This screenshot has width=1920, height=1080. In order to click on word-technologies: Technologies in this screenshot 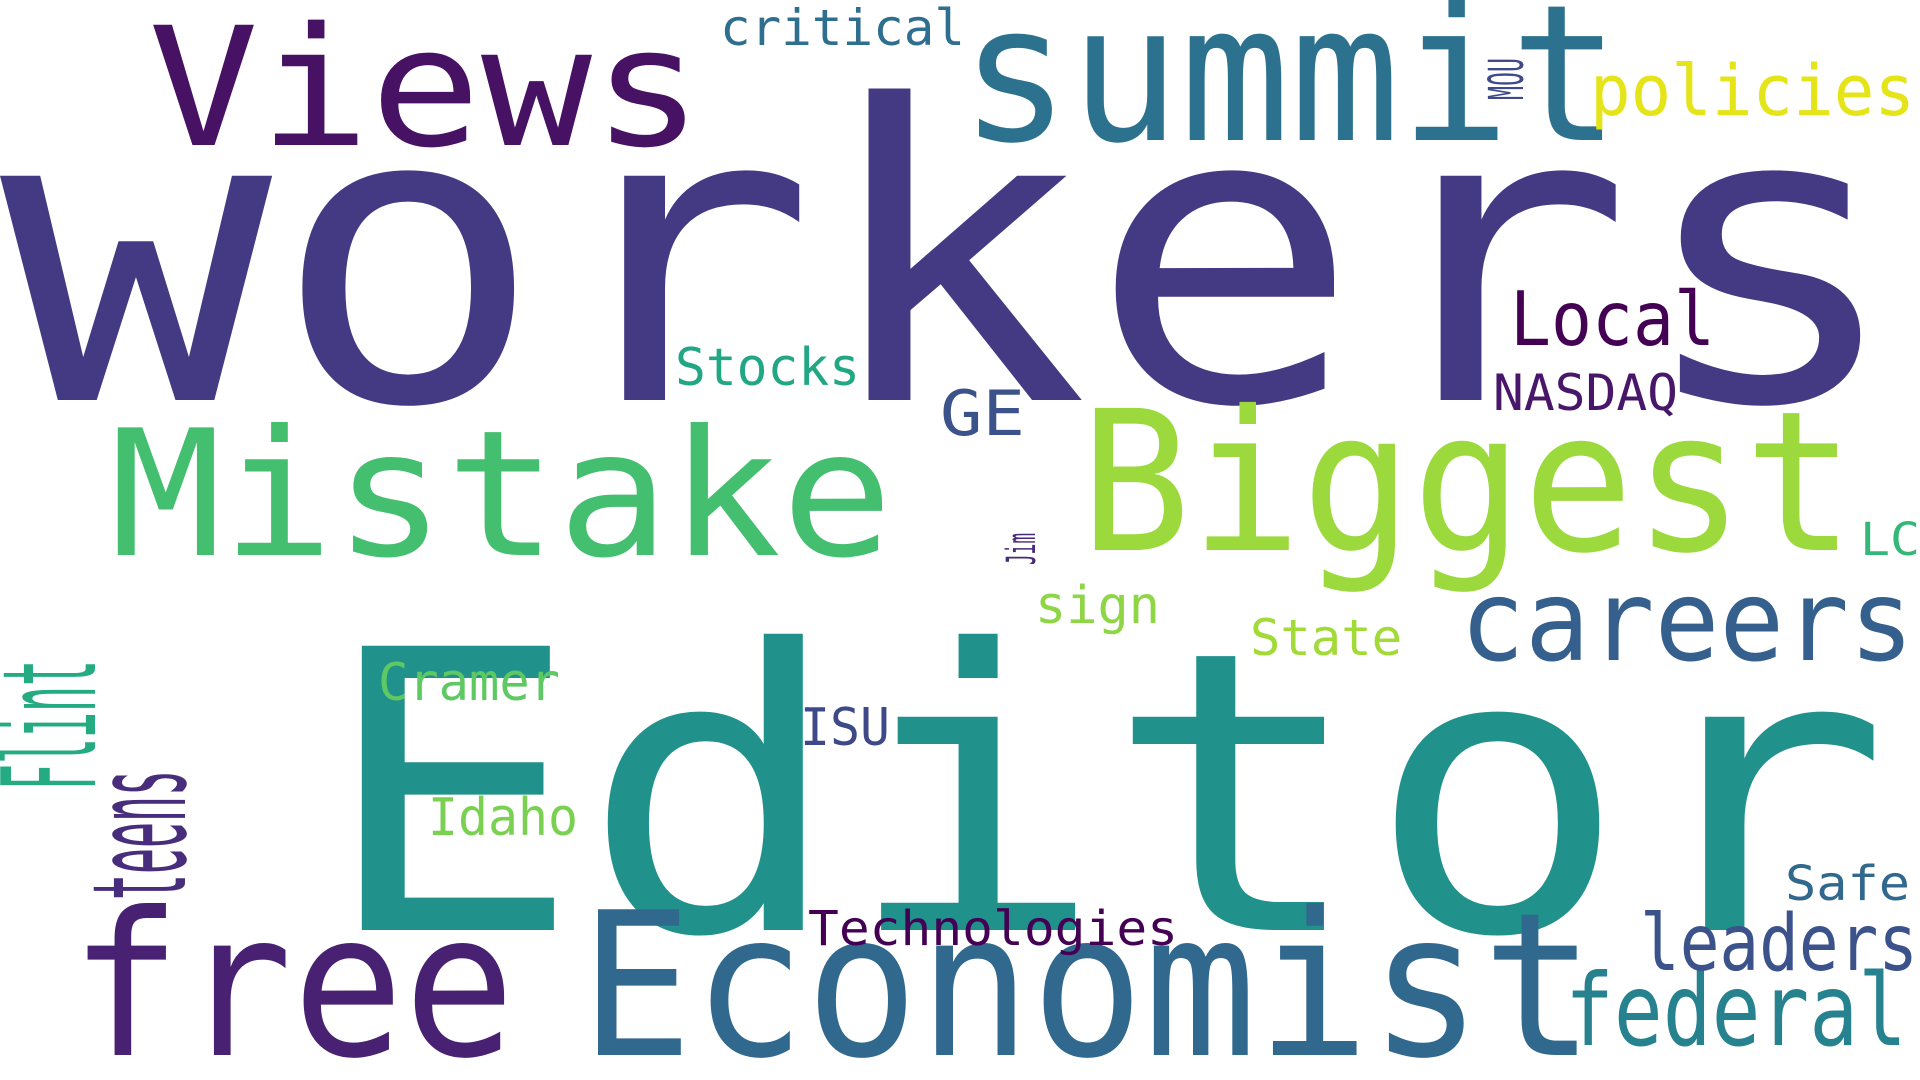, I will do `click(993, 929)`.